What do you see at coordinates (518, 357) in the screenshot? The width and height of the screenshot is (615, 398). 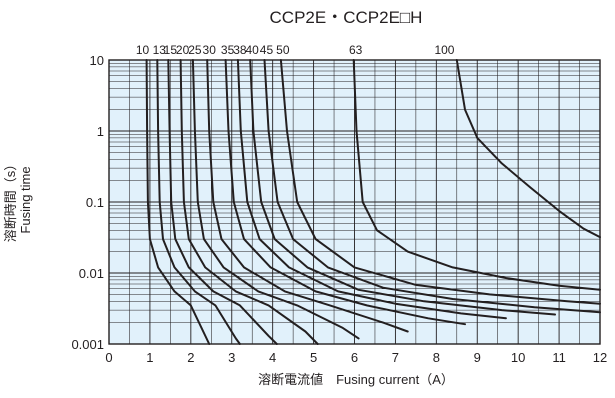 I see `x-tick-label: 10` at bounding box center [518, 357].